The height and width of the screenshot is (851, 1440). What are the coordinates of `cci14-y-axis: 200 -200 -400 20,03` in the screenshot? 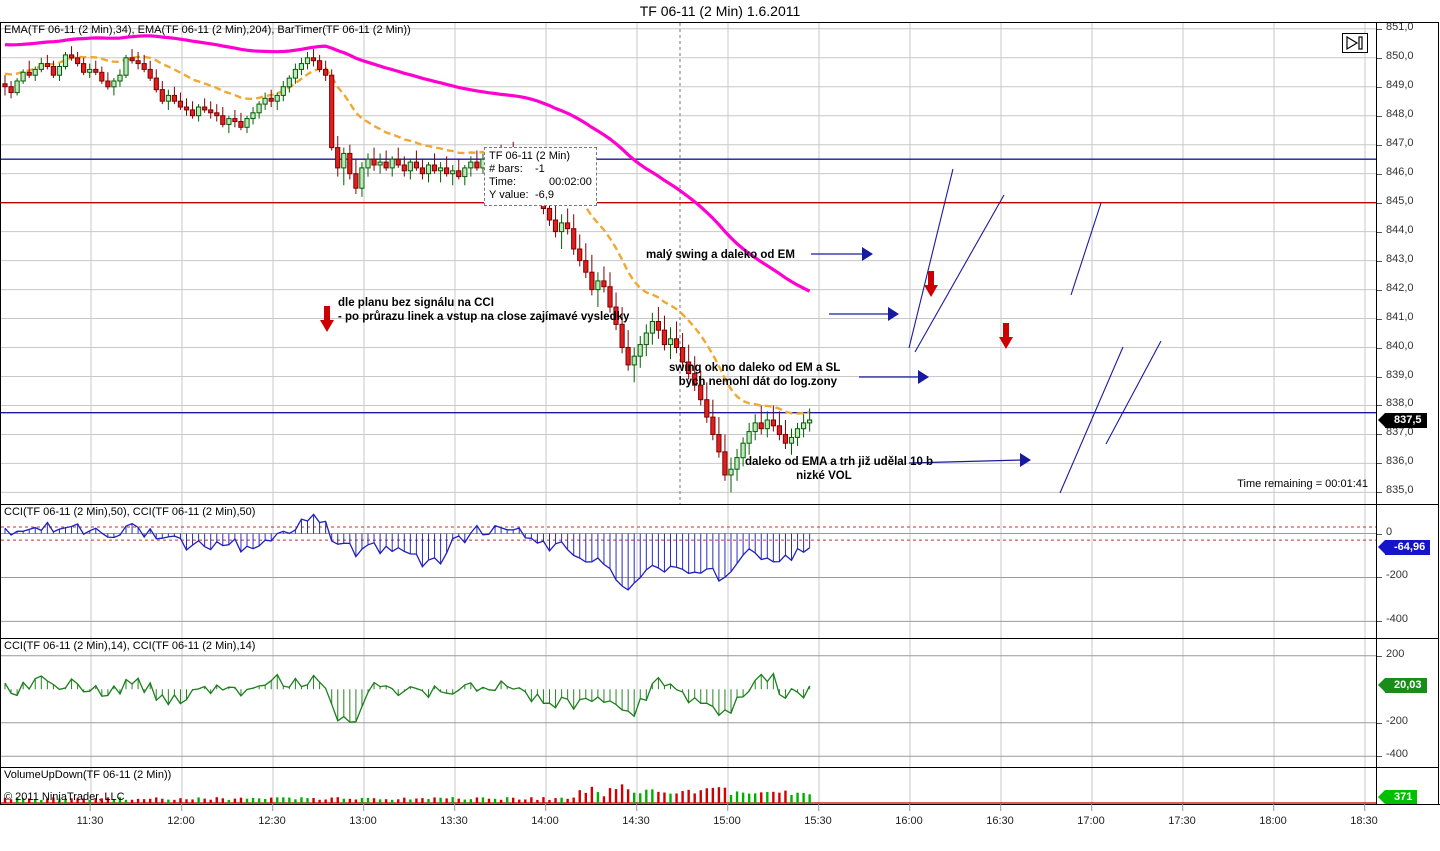 It's located at (1407, 703).